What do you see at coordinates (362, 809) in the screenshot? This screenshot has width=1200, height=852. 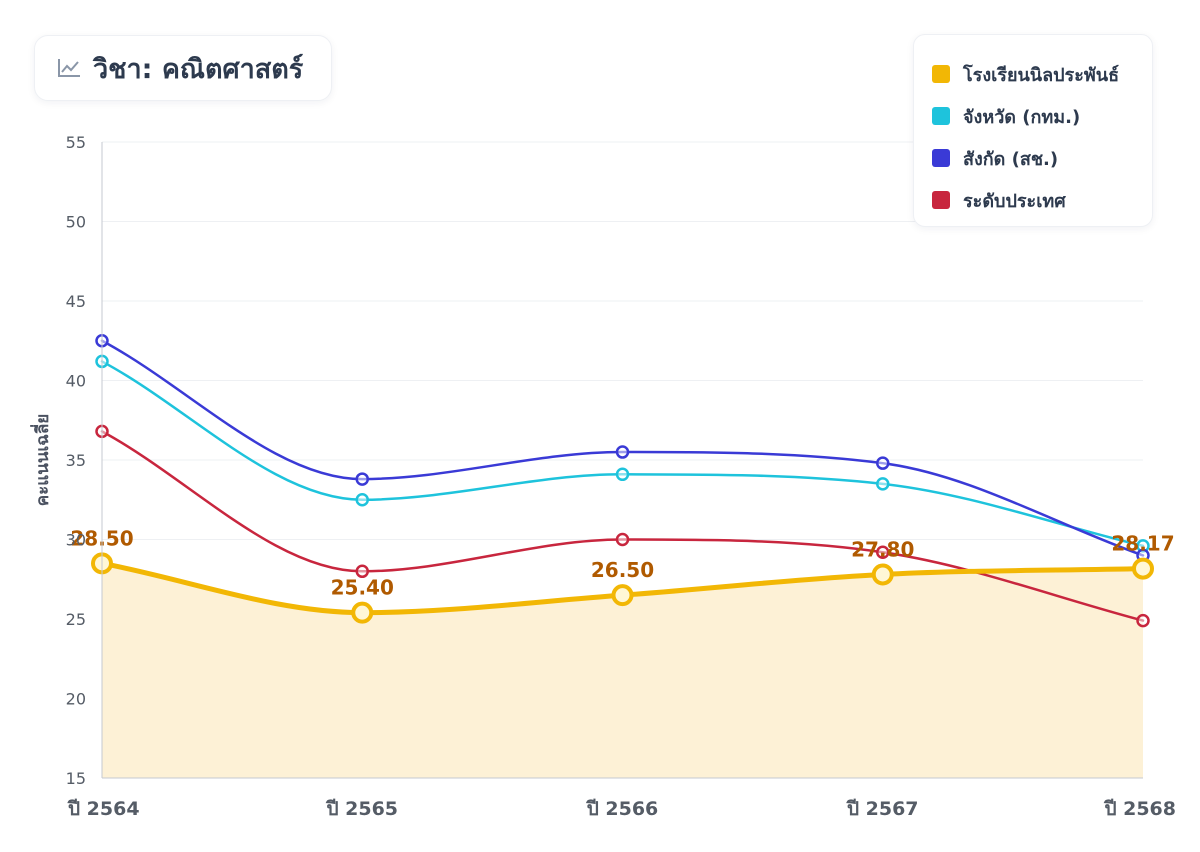 I see `x-tick-label: ปี 2565` at bounding box center [362, 809].